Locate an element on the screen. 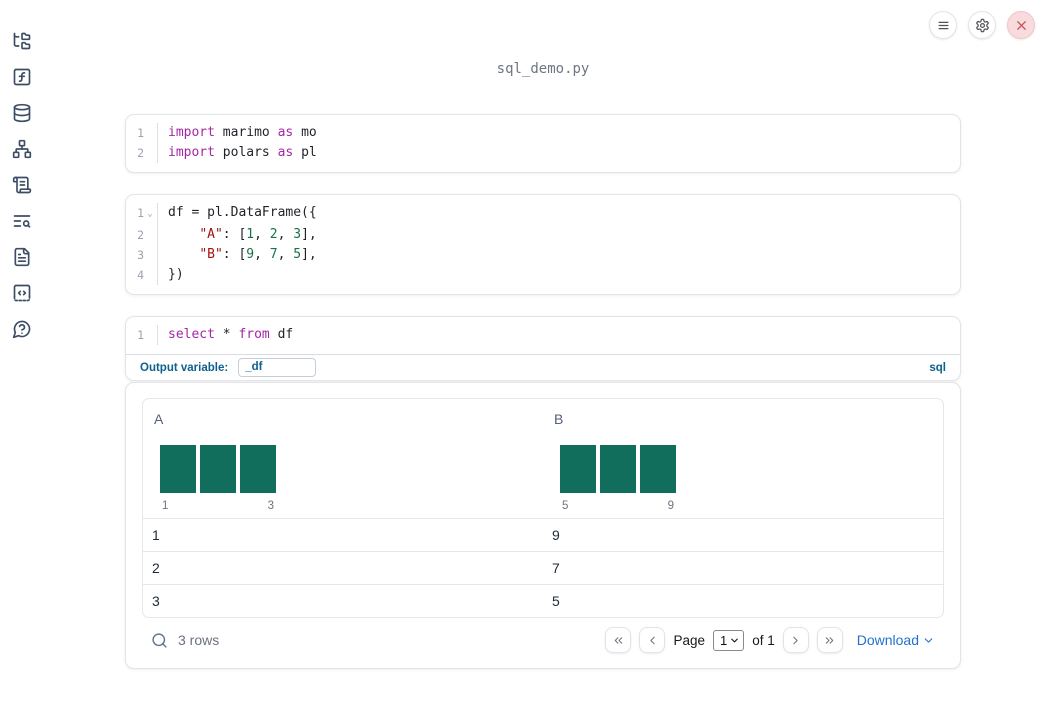  settings-button is located at coordinates (982, 25).